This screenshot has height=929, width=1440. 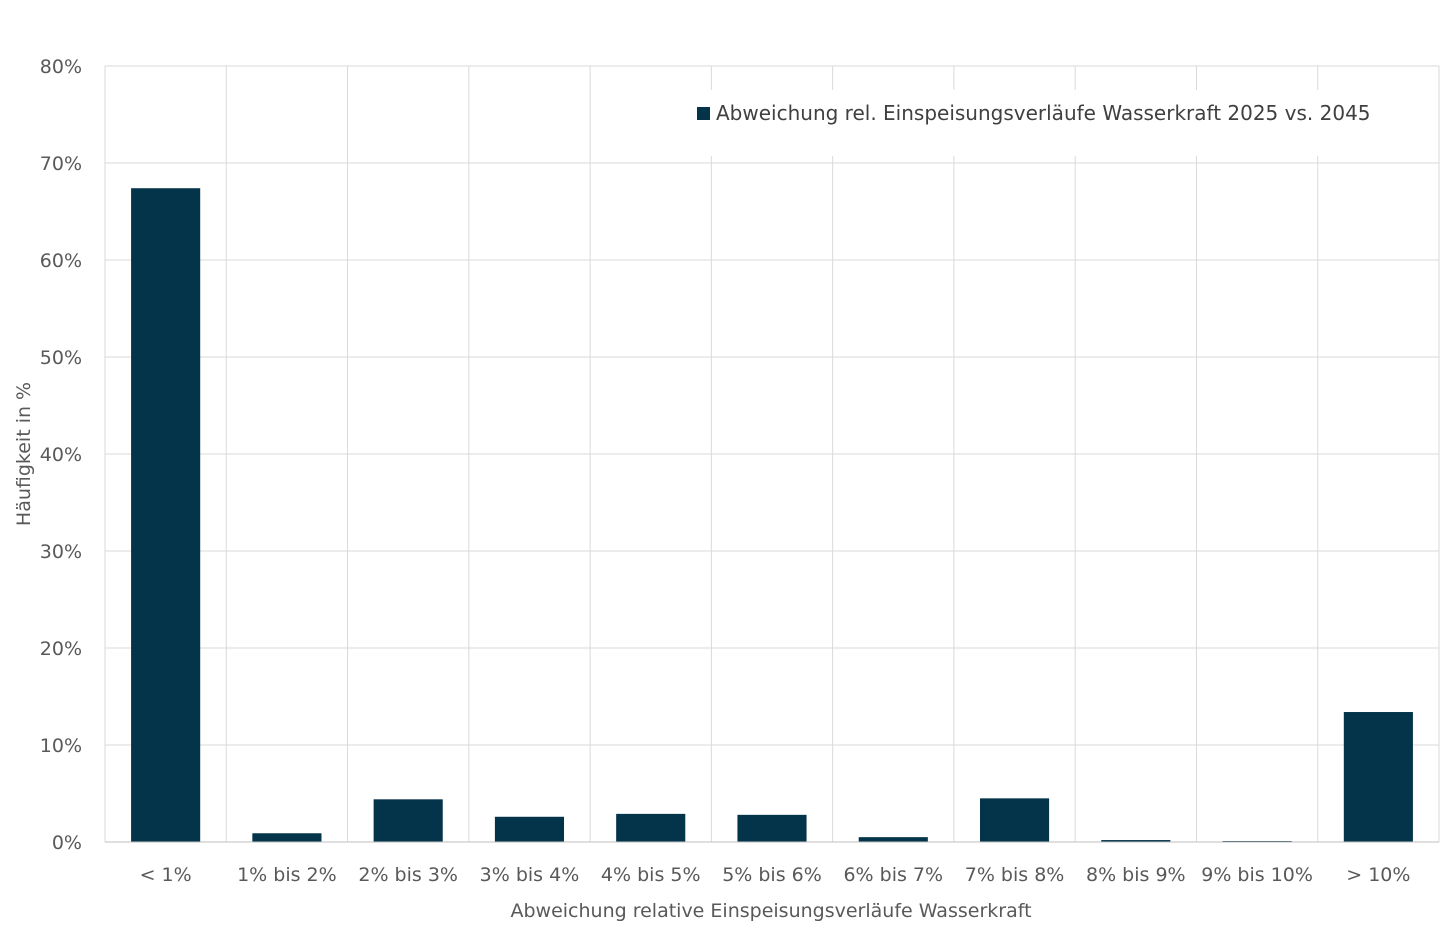 I want to click on x-tick-label: 2% bis 3%, so click(x=408, y=875).